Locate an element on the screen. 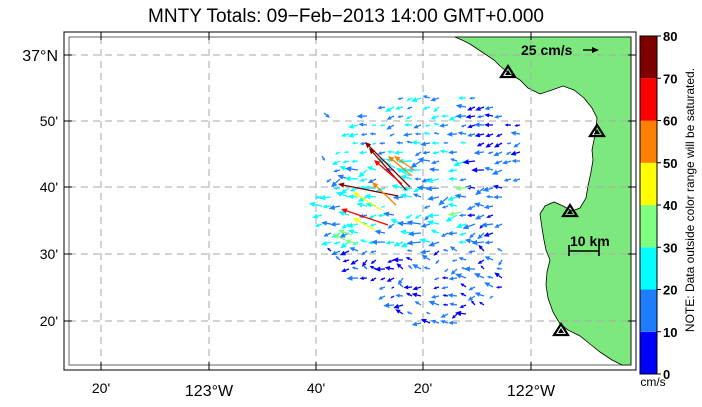 The height and width of the screenshot is (407, 702). lat-label-20: 20' is located at coordinates (49, 321).